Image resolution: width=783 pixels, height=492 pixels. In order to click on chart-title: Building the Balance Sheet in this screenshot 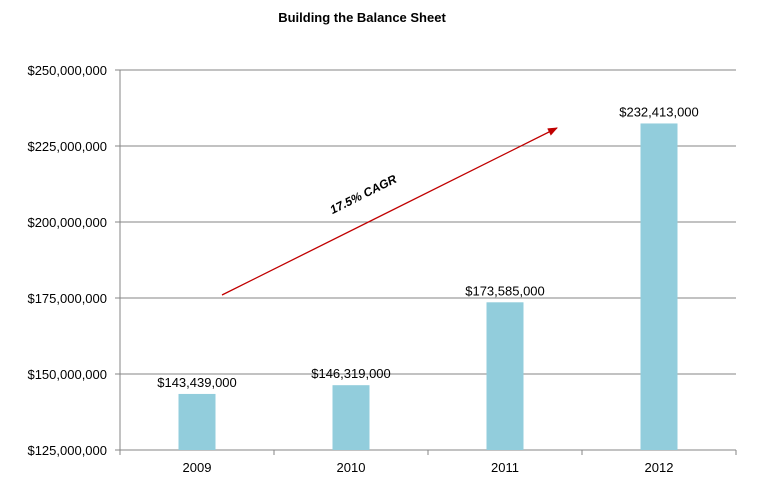, I will do `click(362, 17)`.